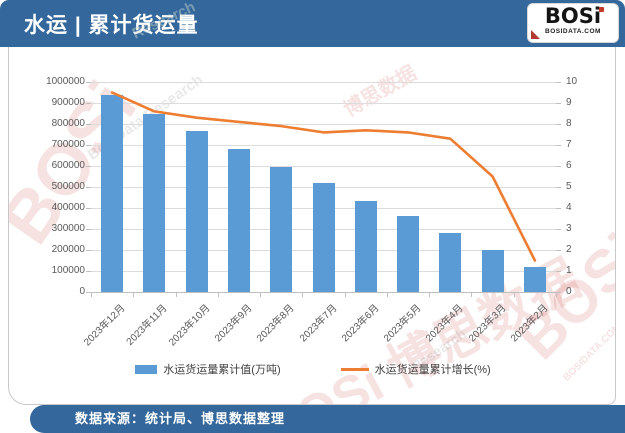  Describe the element at coordinates (403, 323) in the screenshot. I see `x-axis-label: 2023年5月` at that location.